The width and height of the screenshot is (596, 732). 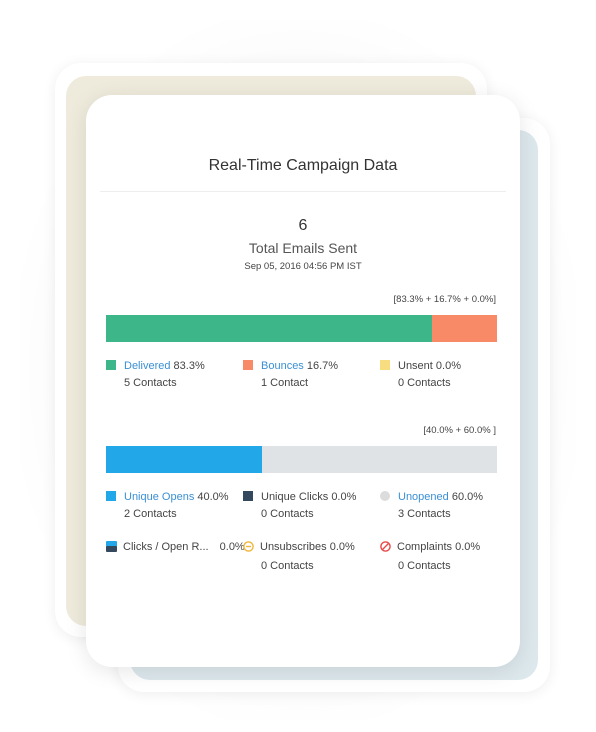 I want to click on unsubscribes-label: Unsubscribes, so click(x=293, y=547).